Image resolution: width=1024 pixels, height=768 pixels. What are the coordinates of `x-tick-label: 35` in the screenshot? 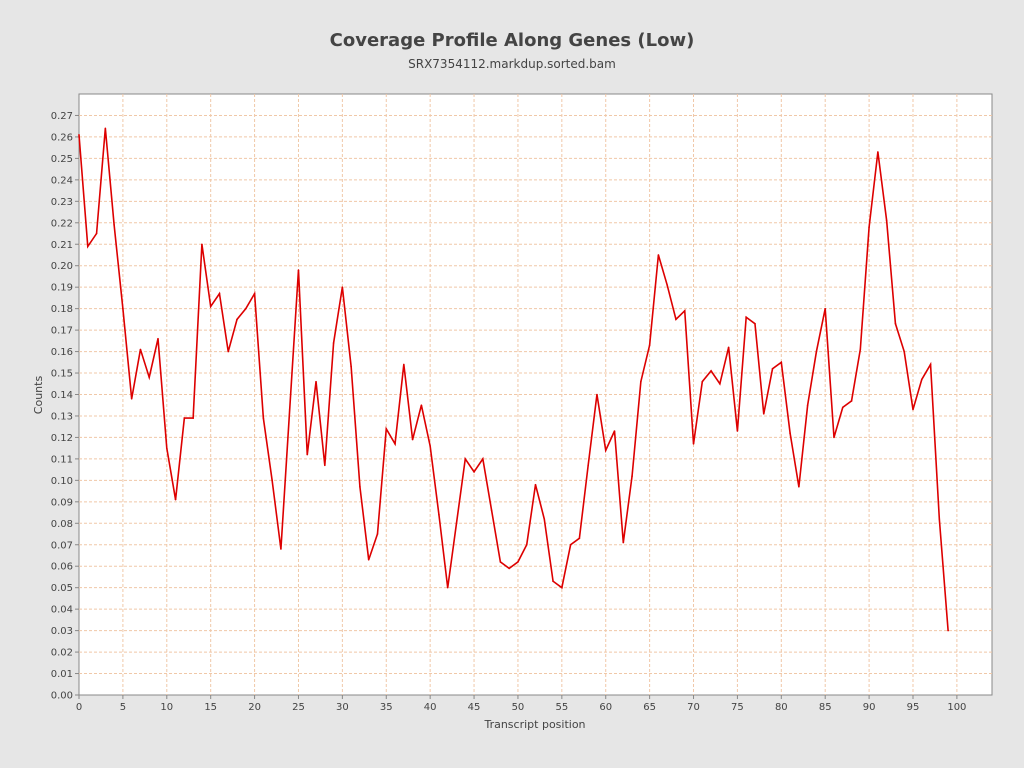 It's located at (386, 707).